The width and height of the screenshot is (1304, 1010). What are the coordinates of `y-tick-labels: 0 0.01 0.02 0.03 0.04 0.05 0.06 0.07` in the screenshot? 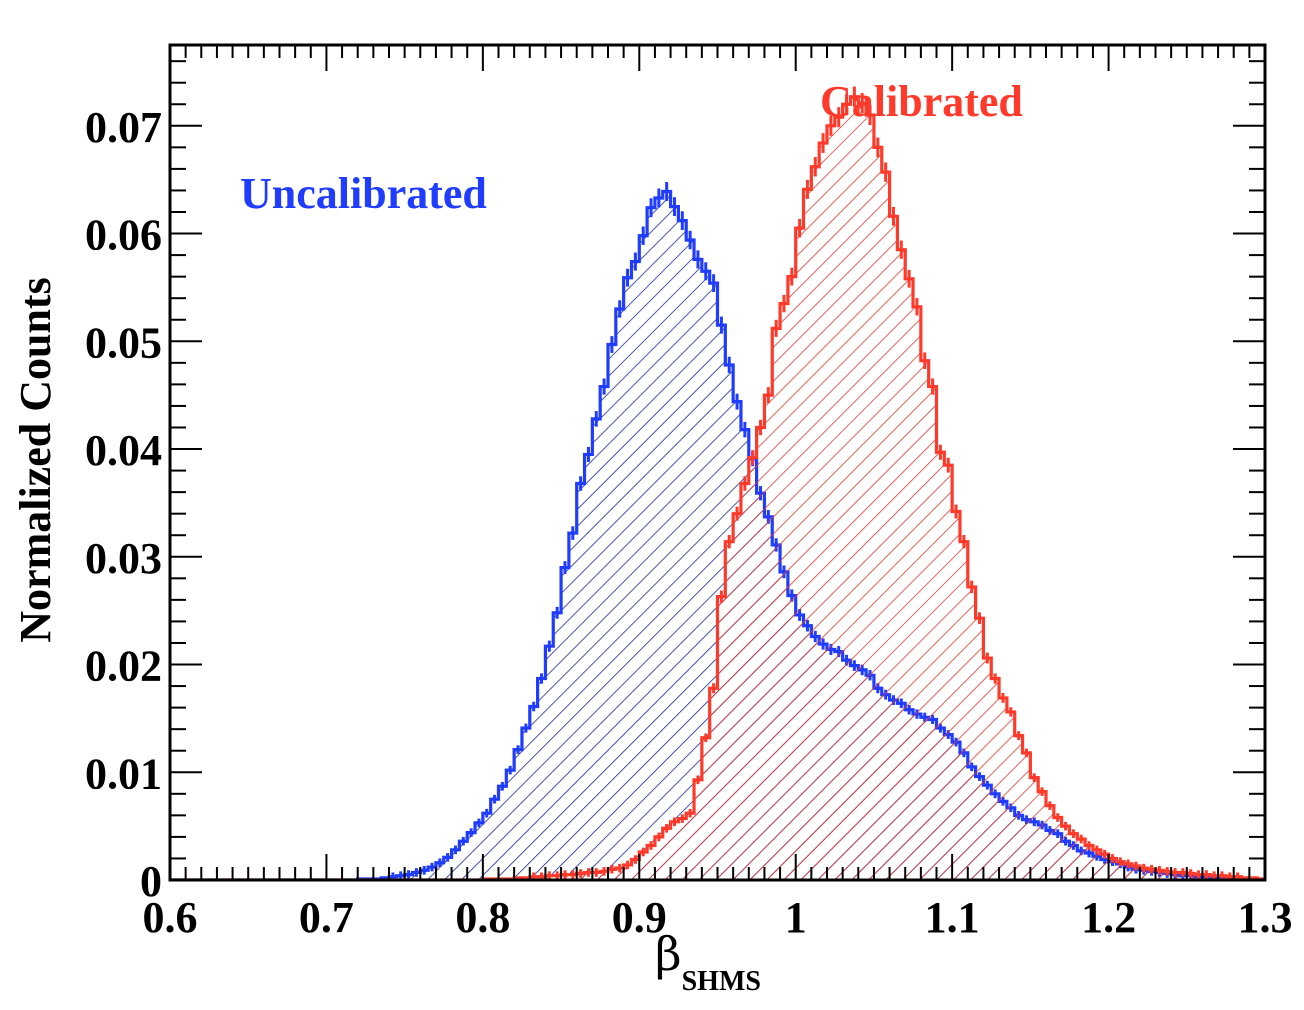 It's located at (123, 504).